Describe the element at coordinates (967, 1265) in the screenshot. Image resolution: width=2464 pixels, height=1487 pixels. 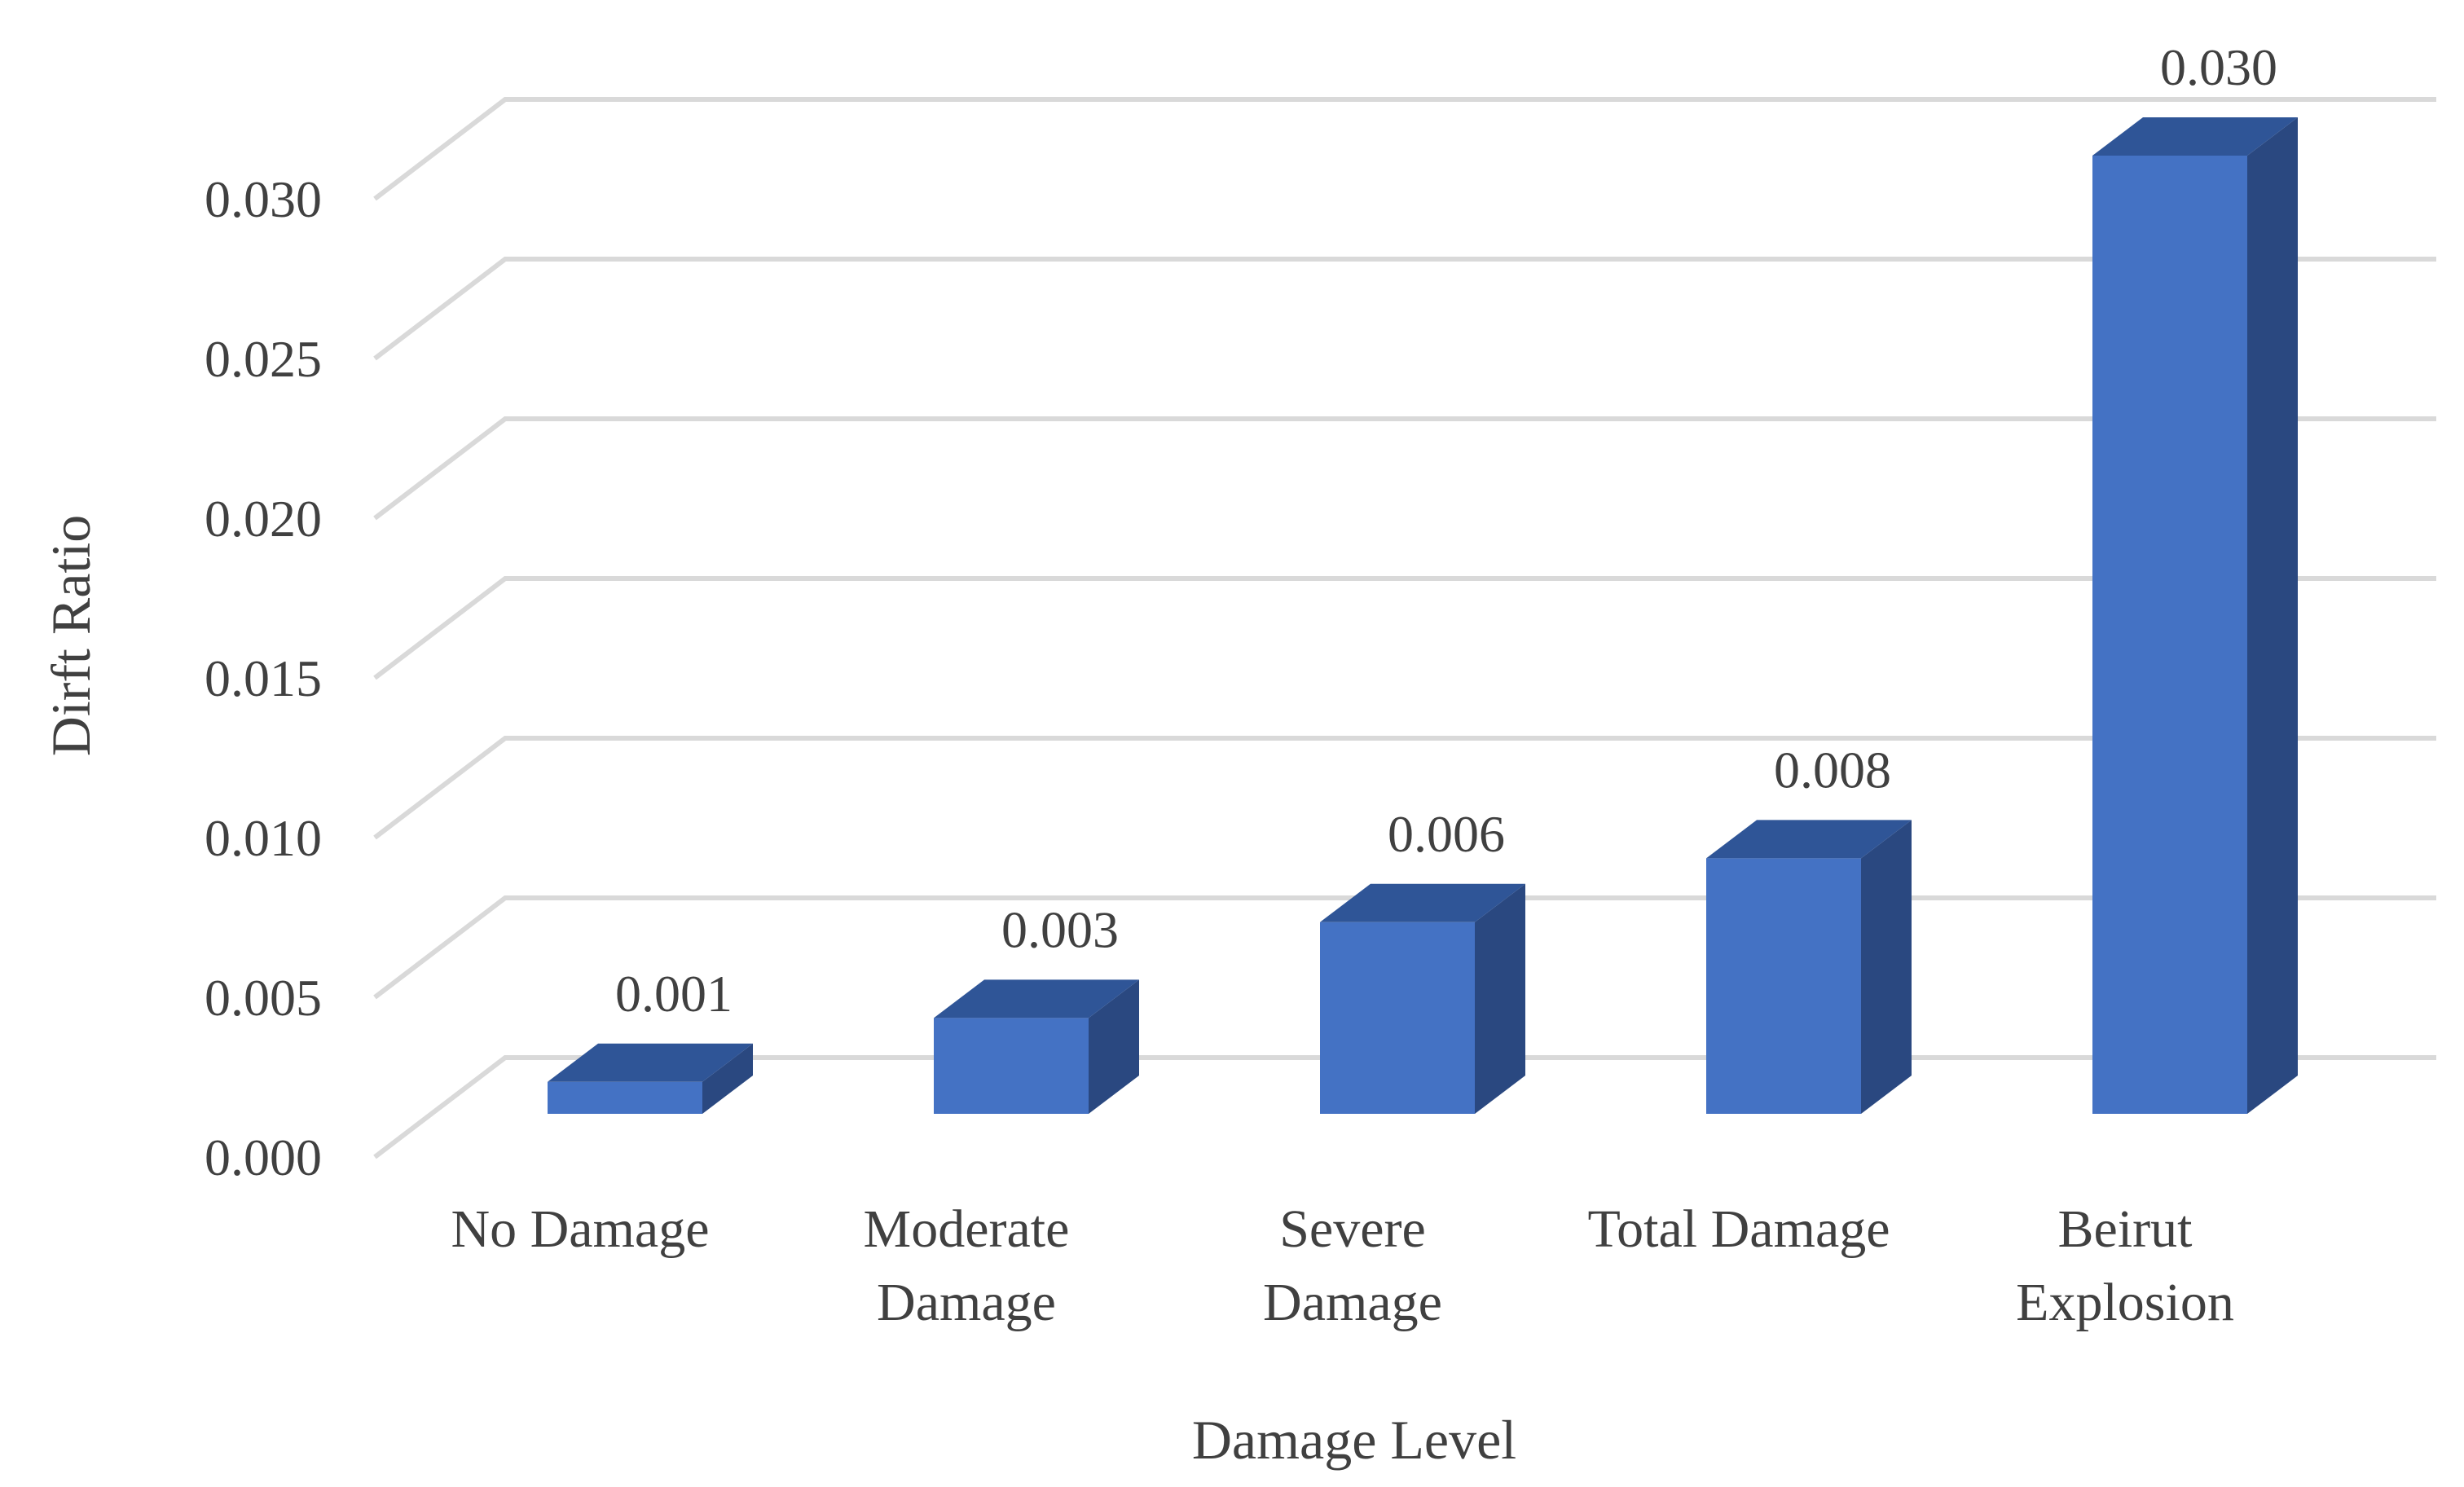
I see `x-category-label: Moderate Damage` at that location.